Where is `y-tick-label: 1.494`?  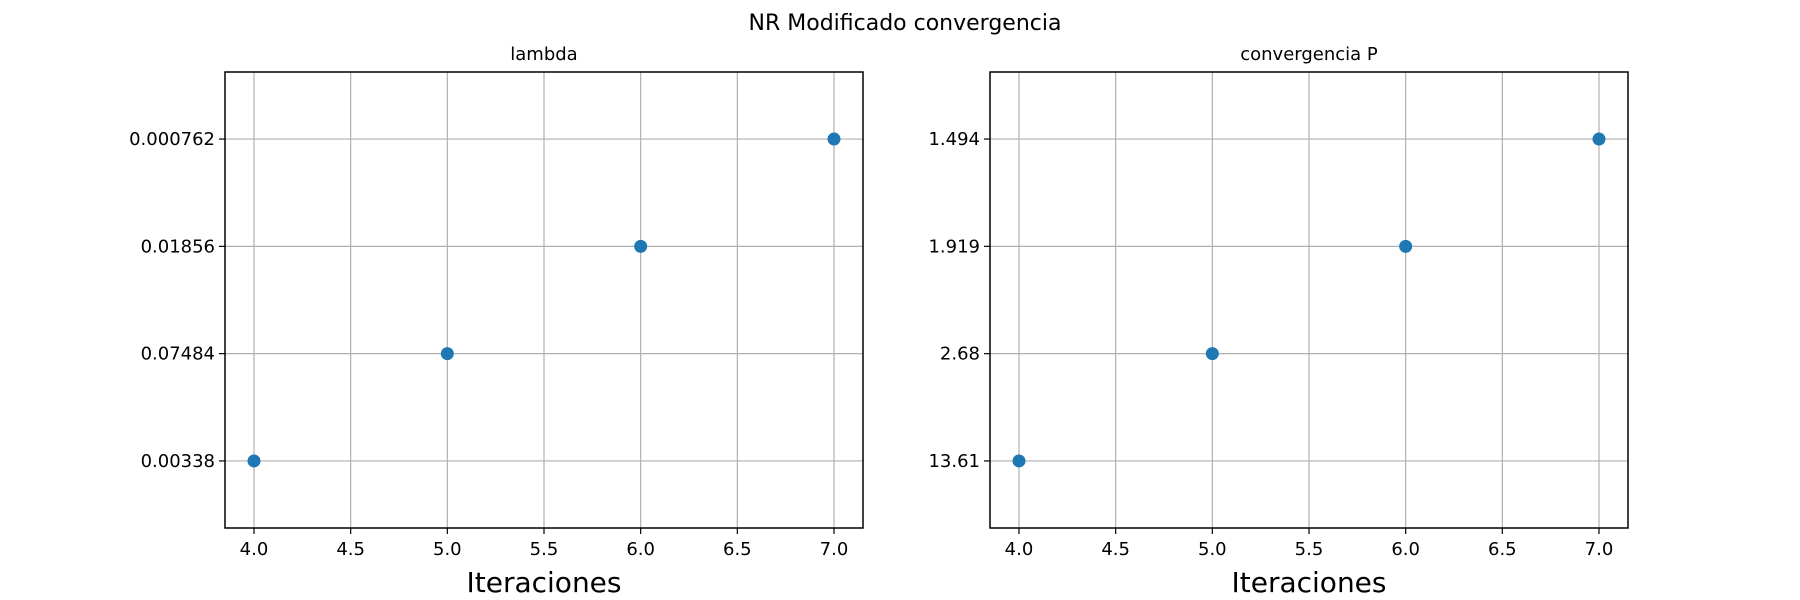
y-tick-label: 1.494 is located at coordinates (954, 139).